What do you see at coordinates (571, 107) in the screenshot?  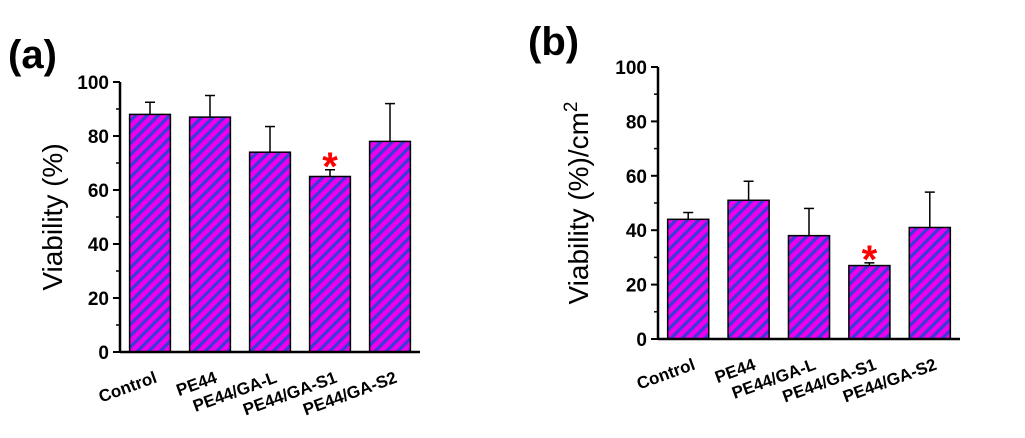 I see `y-axis-label-superscript: 2` at bounding box center [571, 107].